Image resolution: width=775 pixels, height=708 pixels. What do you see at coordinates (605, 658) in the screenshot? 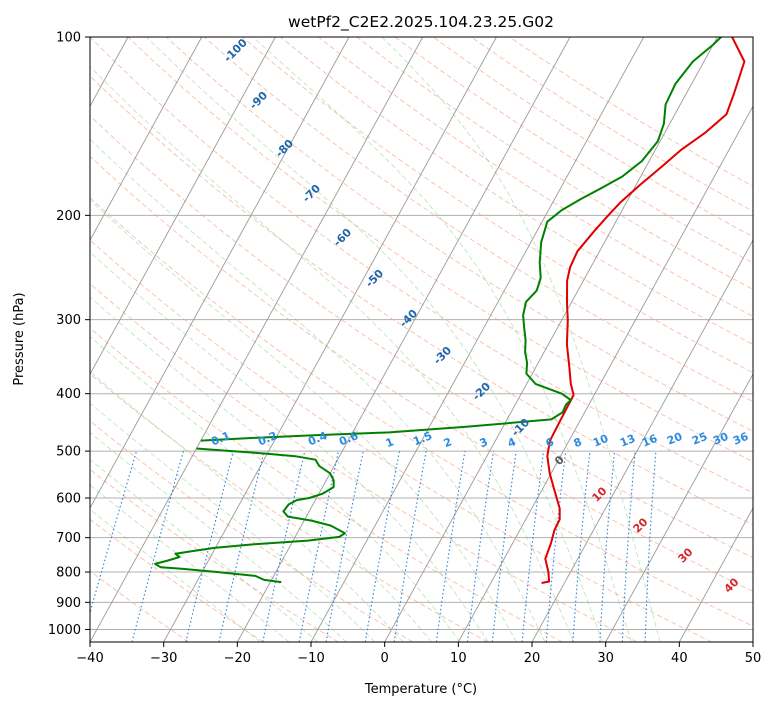
I see `x-tick-label: 30` at bounding box center [605, 658].